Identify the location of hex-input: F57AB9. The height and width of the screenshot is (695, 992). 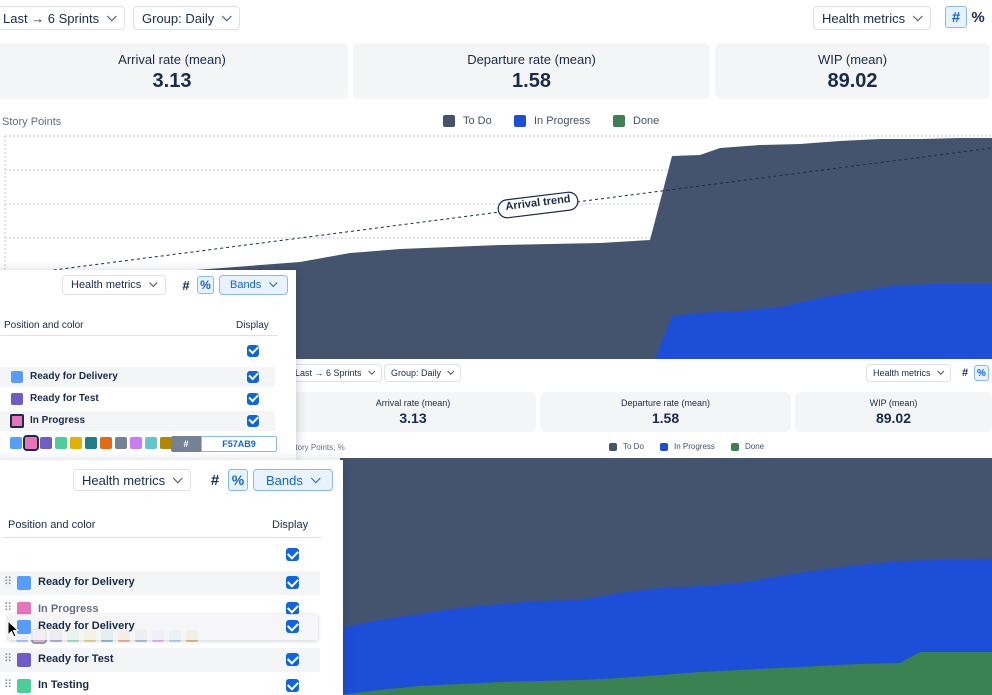
(239, 444).